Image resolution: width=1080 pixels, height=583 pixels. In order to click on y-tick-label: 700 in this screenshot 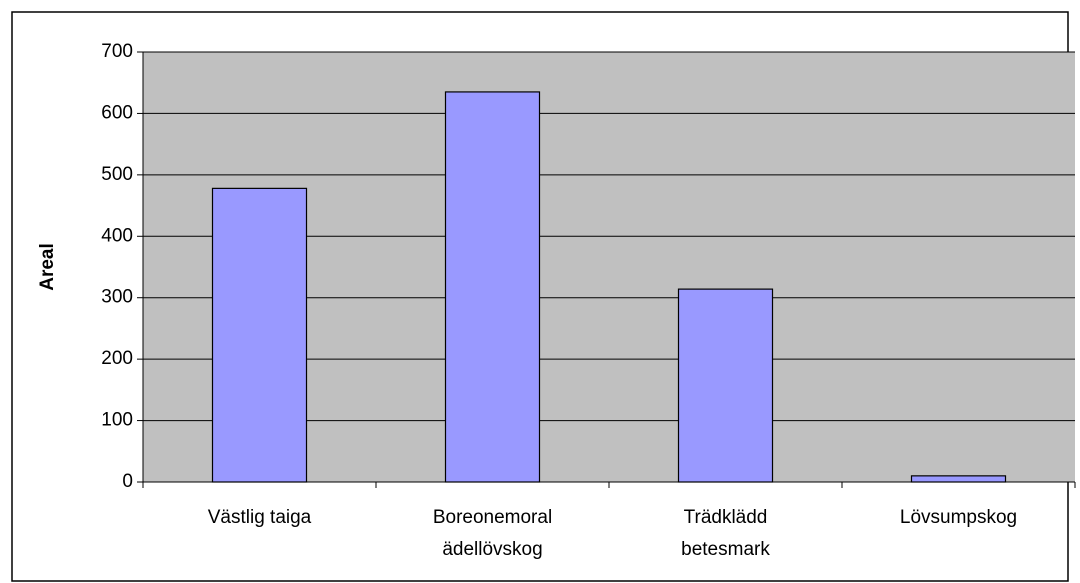, I will do `click(117, 51)`.